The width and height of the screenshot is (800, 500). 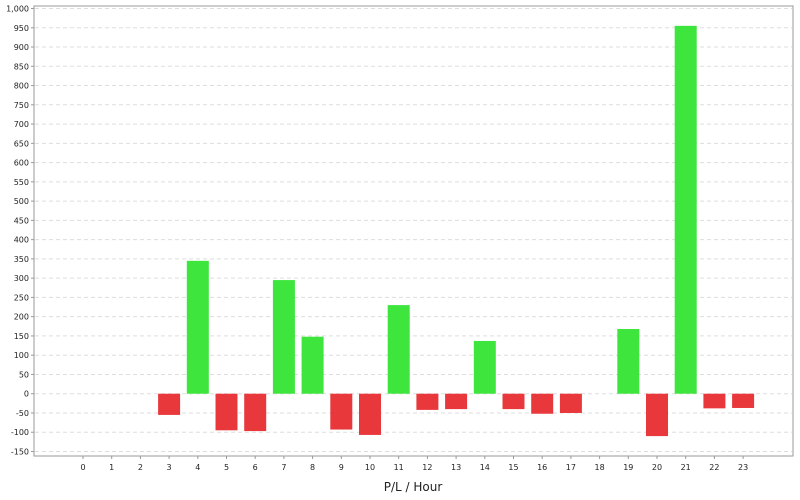 I want to click on y-tick-label: 550, so click(x=21, y=182).